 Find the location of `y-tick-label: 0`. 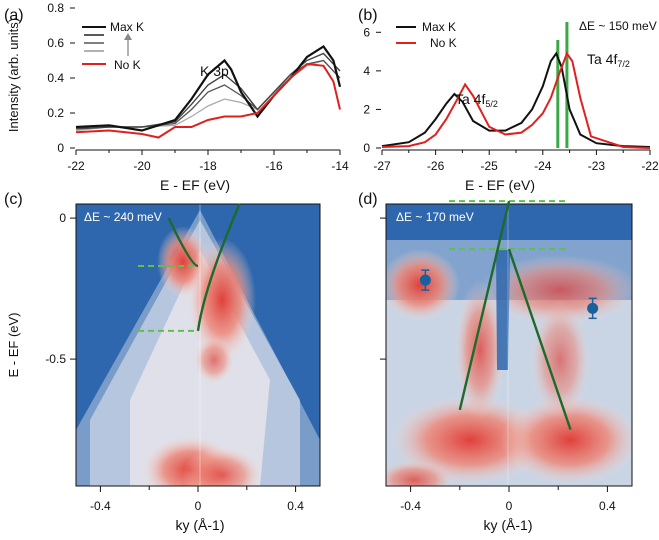

y-tick-label: 0 is located at coordinates (62, 218).